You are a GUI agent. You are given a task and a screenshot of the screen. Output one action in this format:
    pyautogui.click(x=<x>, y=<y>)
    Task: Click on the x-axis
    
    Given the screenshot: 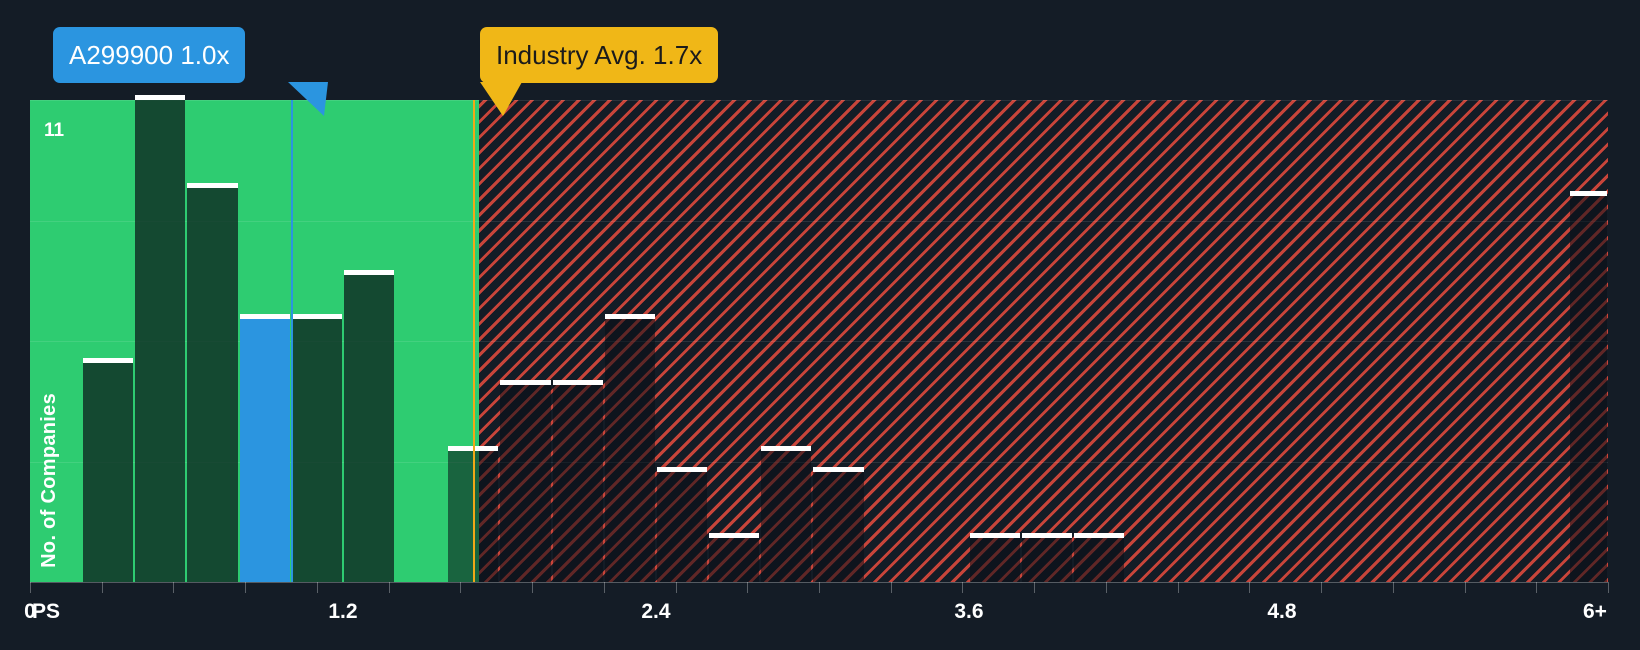 What is the action you would take?
    pyautogui.click(x=819, y=587)
    